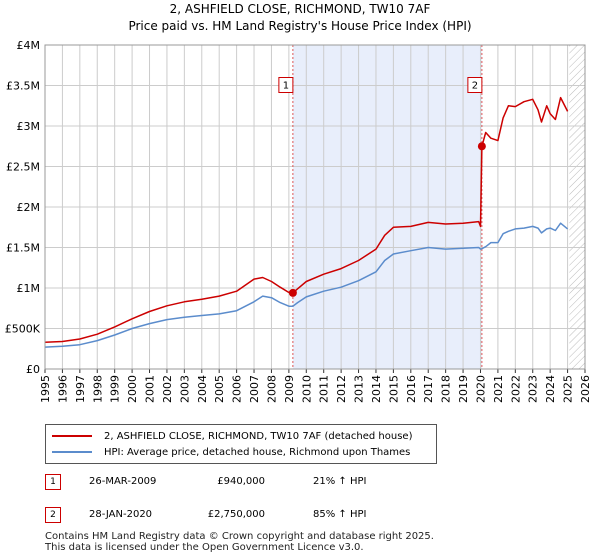 This screenshot has height=560, width=600. What do you see at coordinates (340, 481) in the screenshot?
I see `sale-hpi-change: 21% ↑ HPI` at bounding box center [340, 481].